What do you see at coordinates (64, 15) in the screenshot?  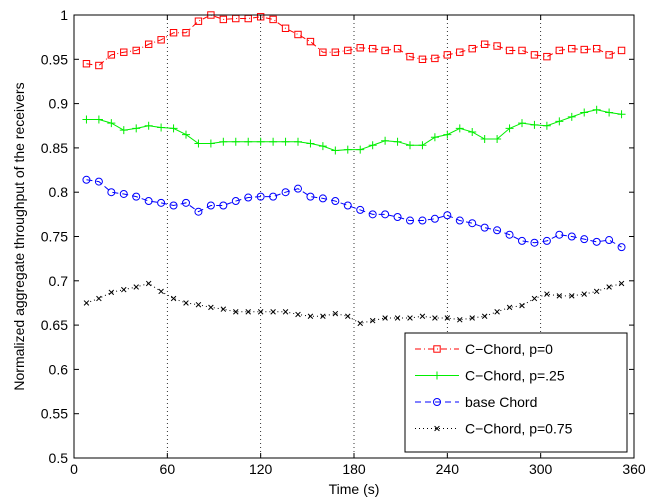 I see `y-tick-label: 1` at bounding box center [64, 15].